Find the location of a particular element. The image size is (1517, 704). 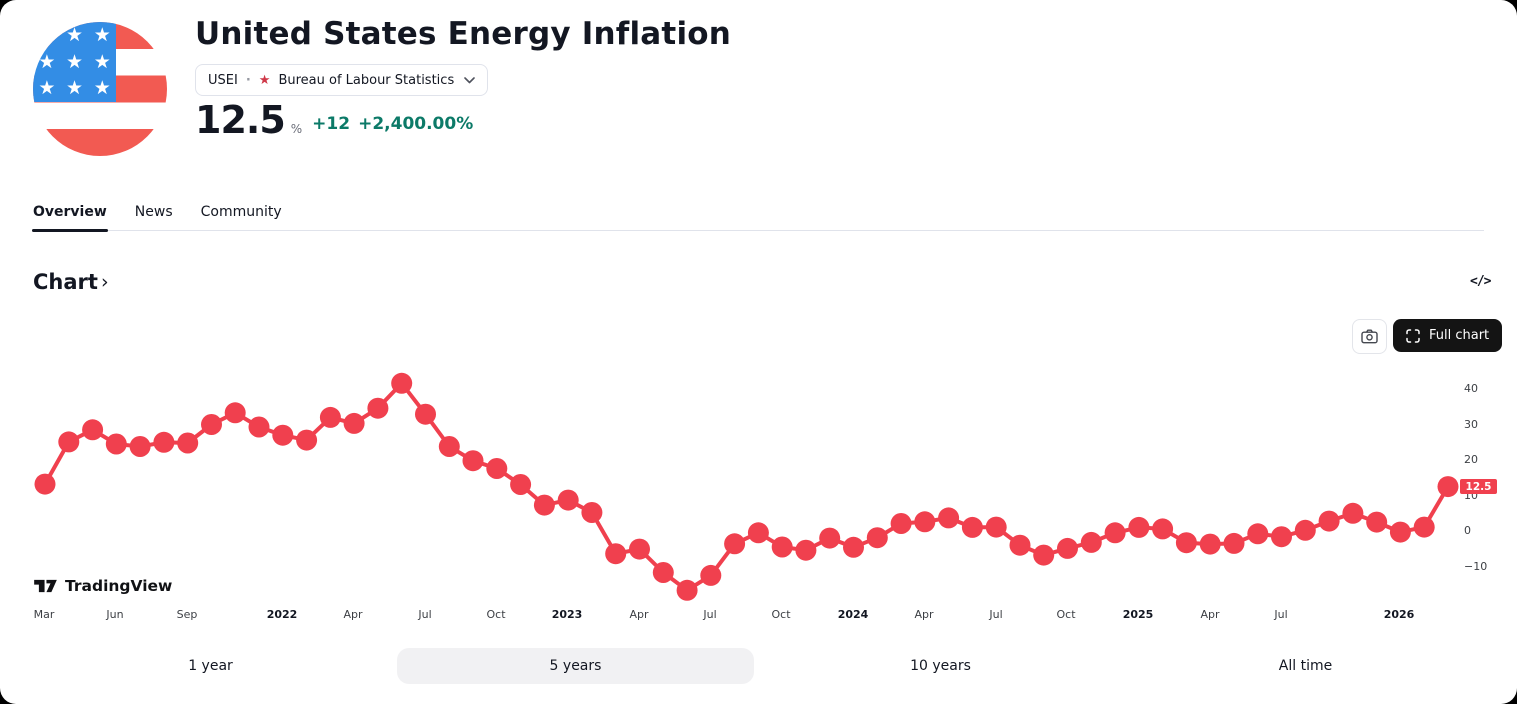

embed-code-icon: </> is located at coordinates (1481, 281).